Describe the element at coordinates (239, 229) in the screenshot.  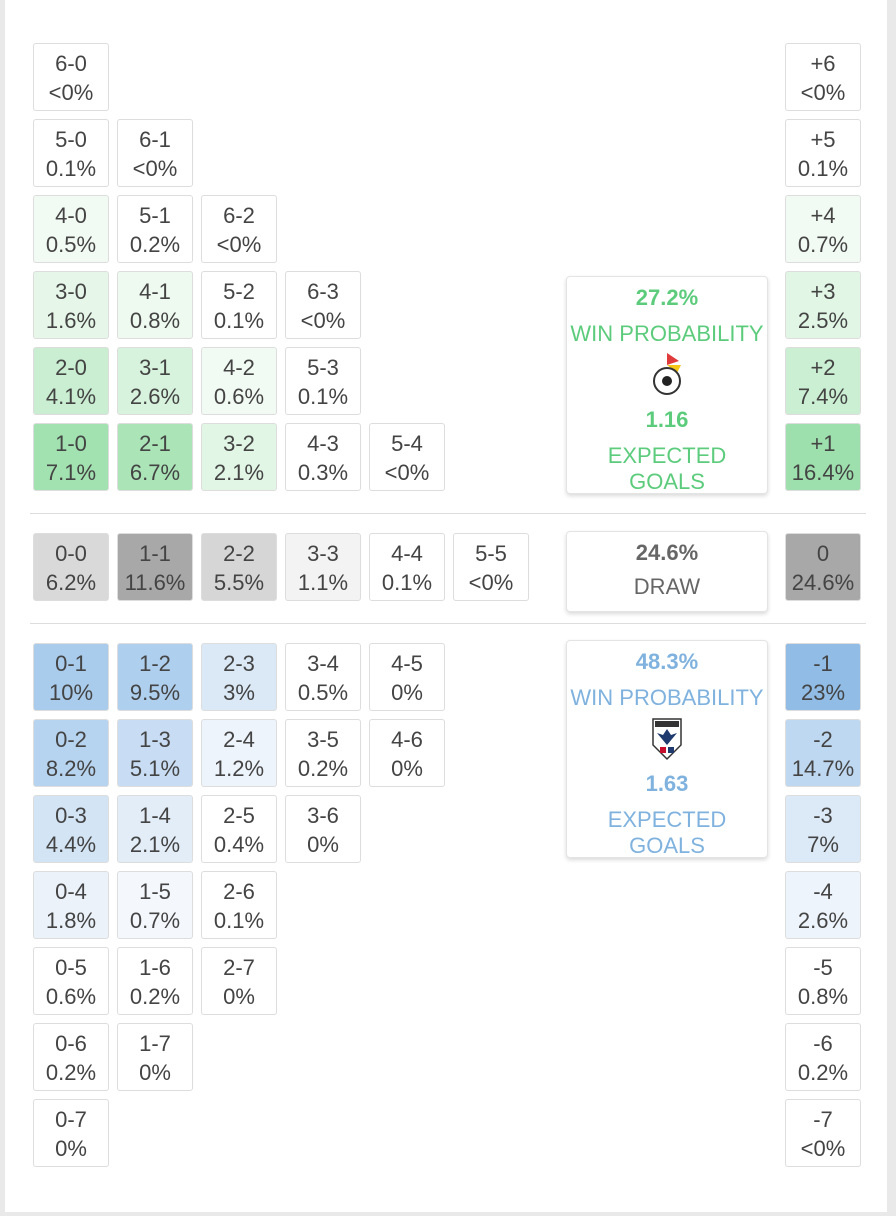
I see `score-cell: 6-2 <0%` at that location.